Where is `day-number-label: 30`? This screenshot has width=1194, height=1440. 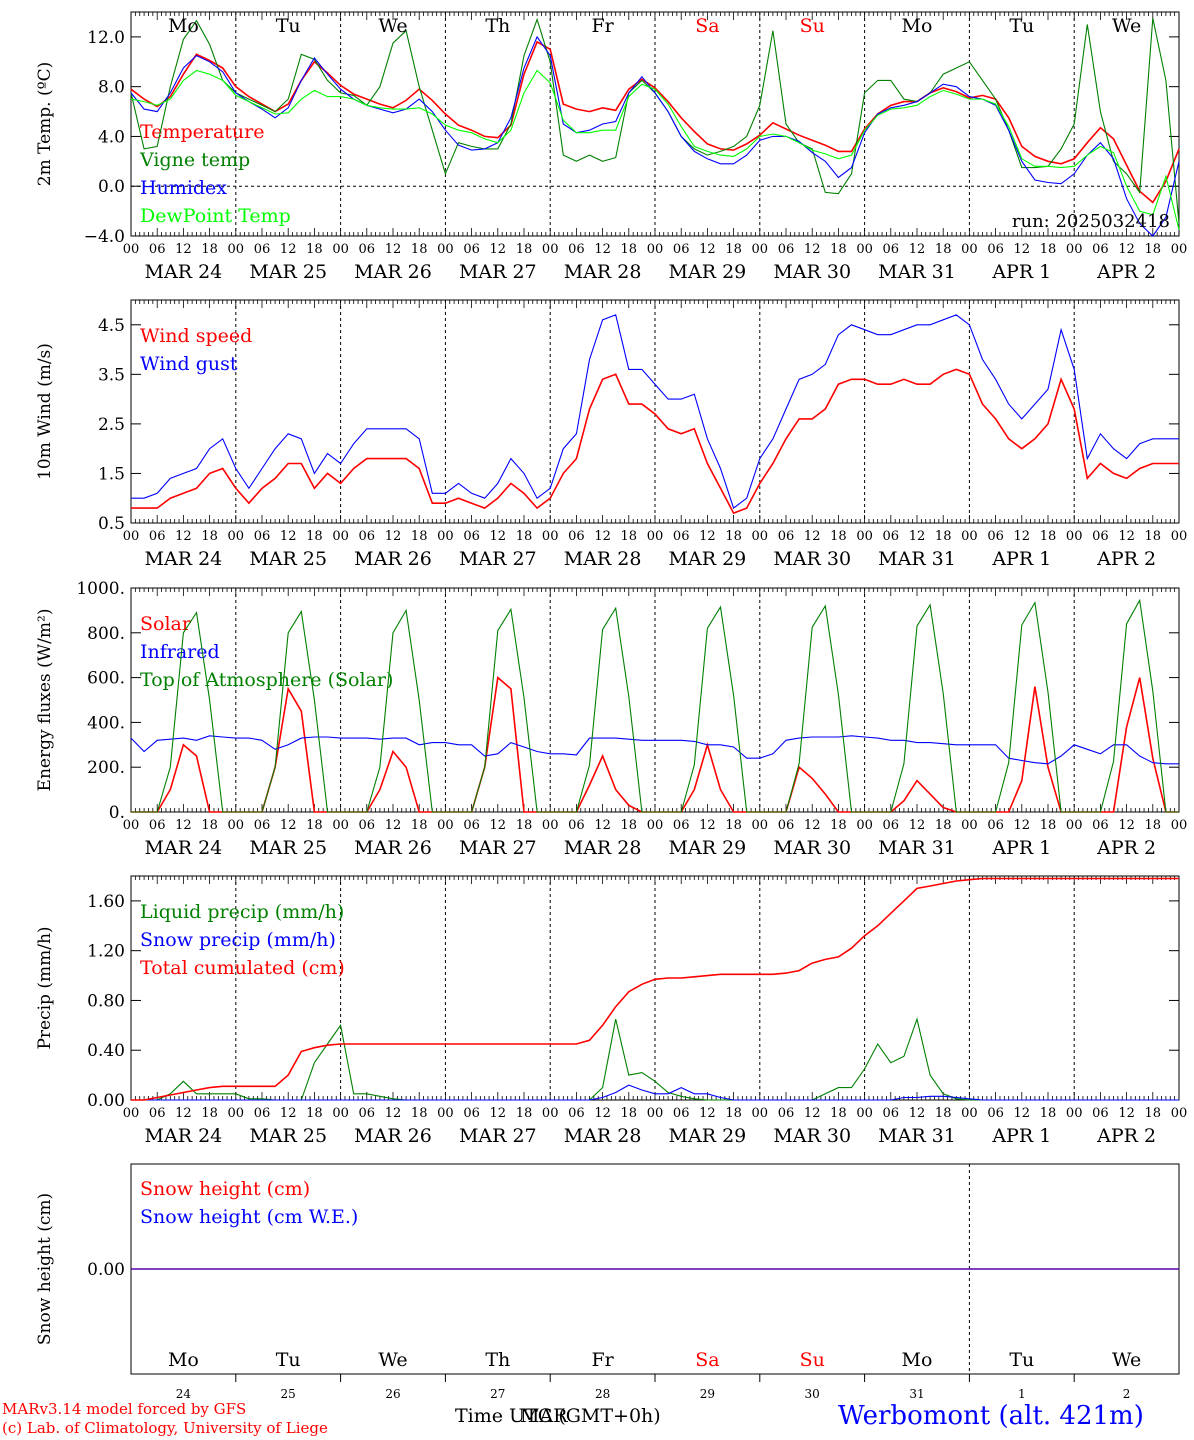
day-number-label: 30 is located at coordinates (812, 1394).